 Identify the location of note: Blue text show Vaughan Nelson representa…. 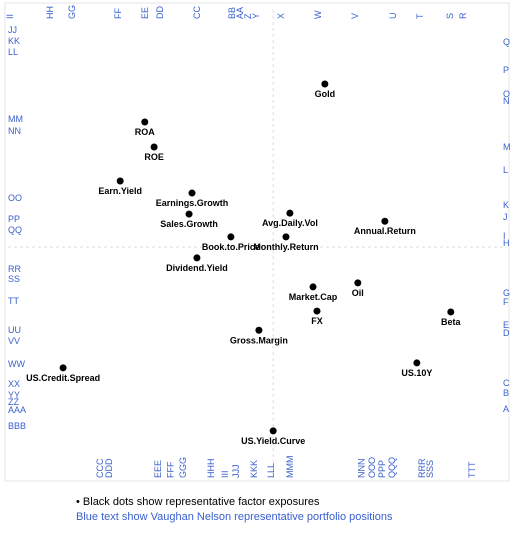
(234, 517).